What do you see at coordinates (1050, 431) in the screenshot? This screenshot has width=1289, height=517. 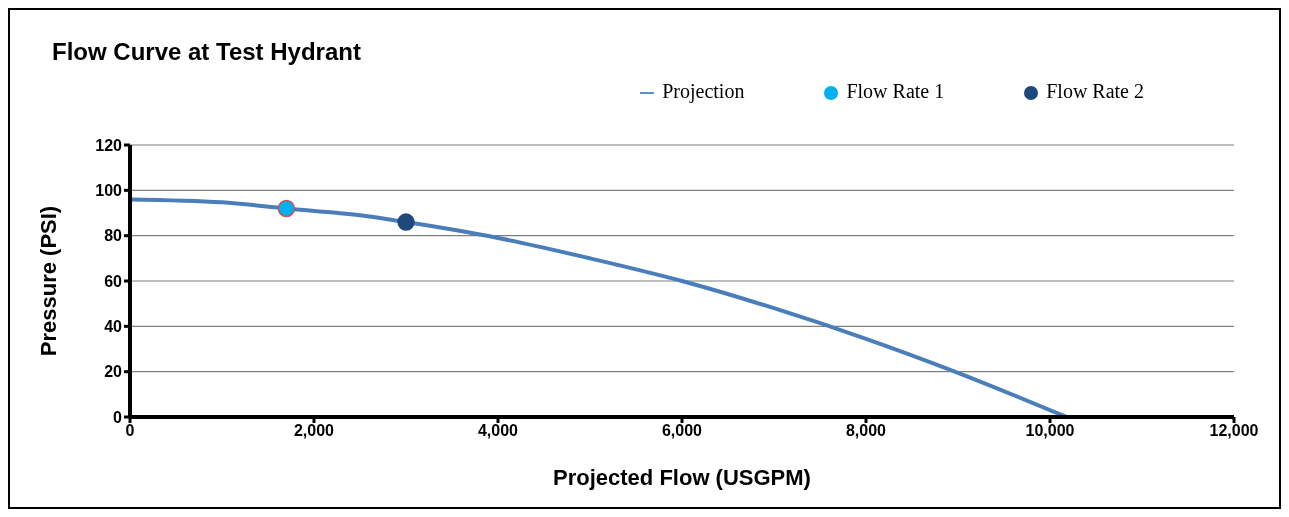 I see `x-tick-label: 10,000` at bounding box center [1050, 431].